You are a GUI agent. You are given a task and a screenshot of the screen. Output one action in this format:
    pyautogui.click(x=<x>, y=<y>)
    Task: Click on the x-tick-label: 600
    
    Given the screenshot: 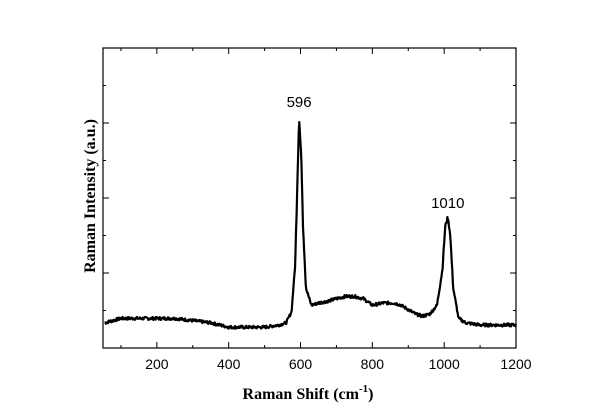 What is the action you would take?
    pyautogui.click(x=301, y=364)
    